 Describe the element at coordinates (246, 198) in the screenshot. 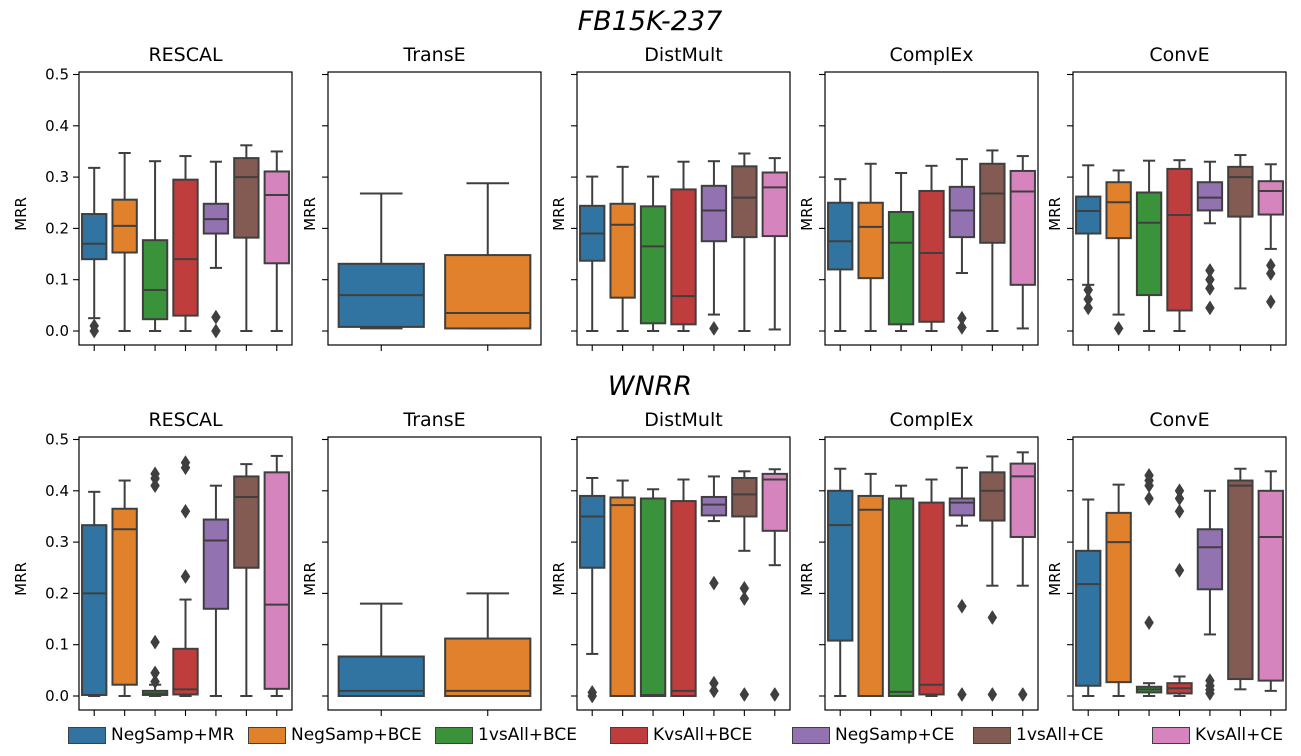

I see `box-r0-rescal-1vsall-ce` at that location.